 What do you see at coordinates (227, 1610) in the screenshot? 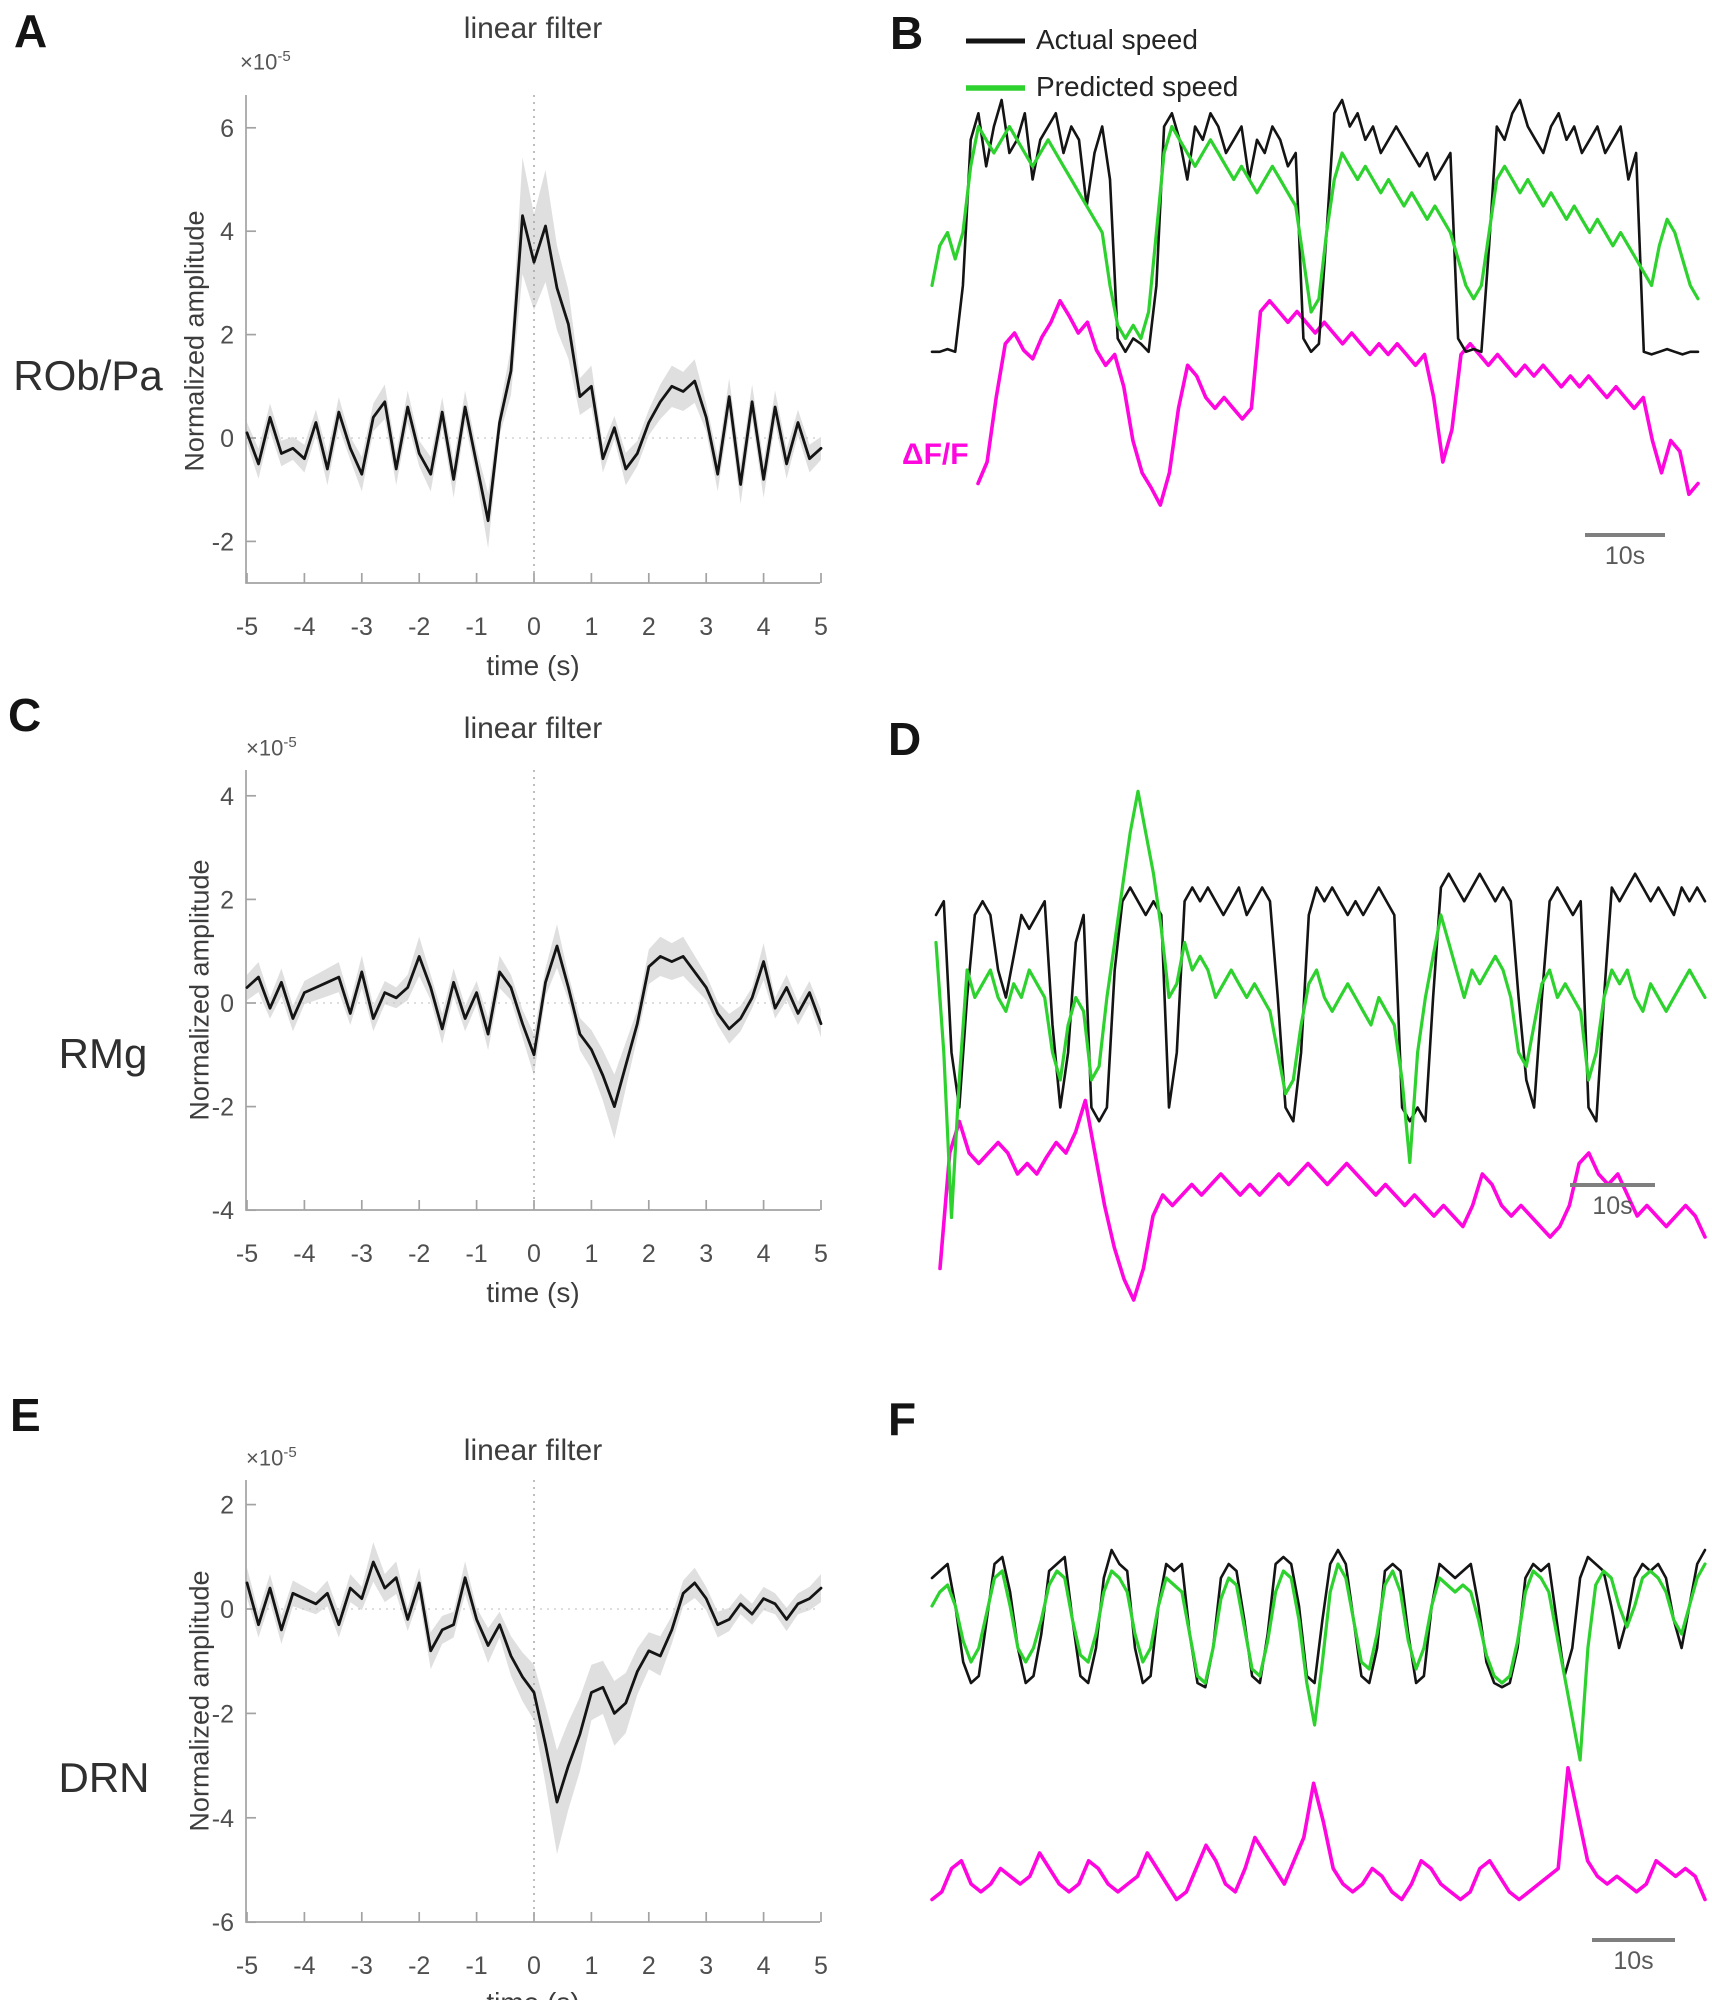
I see `y-tick-label-E: 0` at bounding box center [227, 1610].